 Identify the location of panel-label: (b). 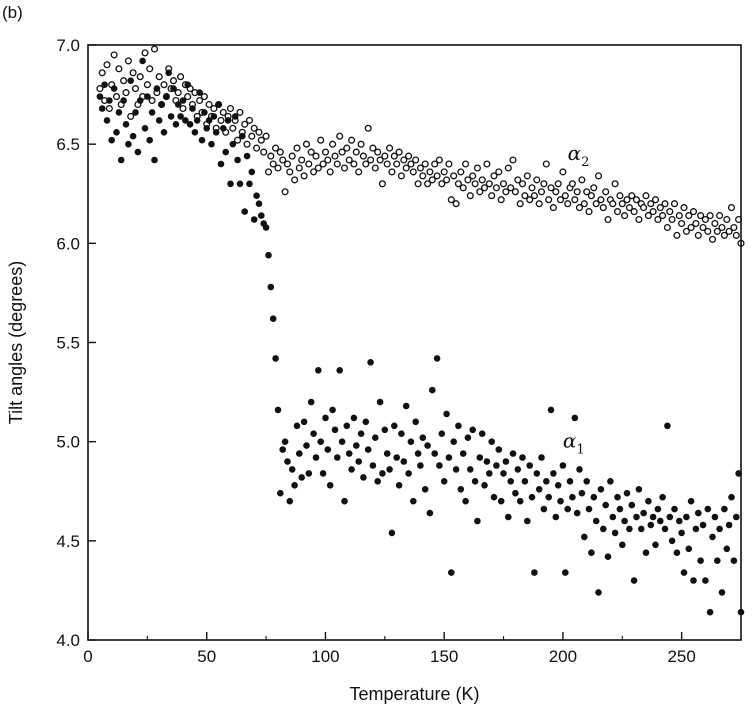
(12, 12).